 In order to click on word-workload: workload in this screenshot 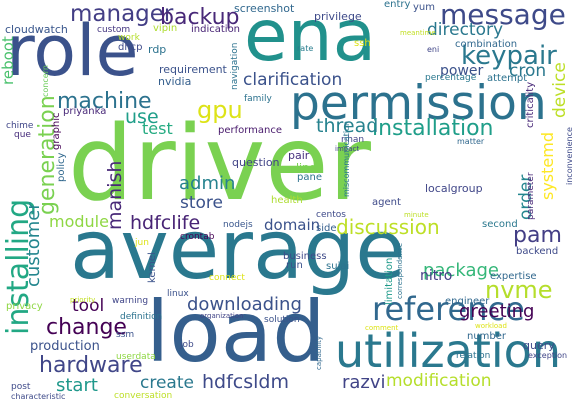, I will do `click(491, 326)`.